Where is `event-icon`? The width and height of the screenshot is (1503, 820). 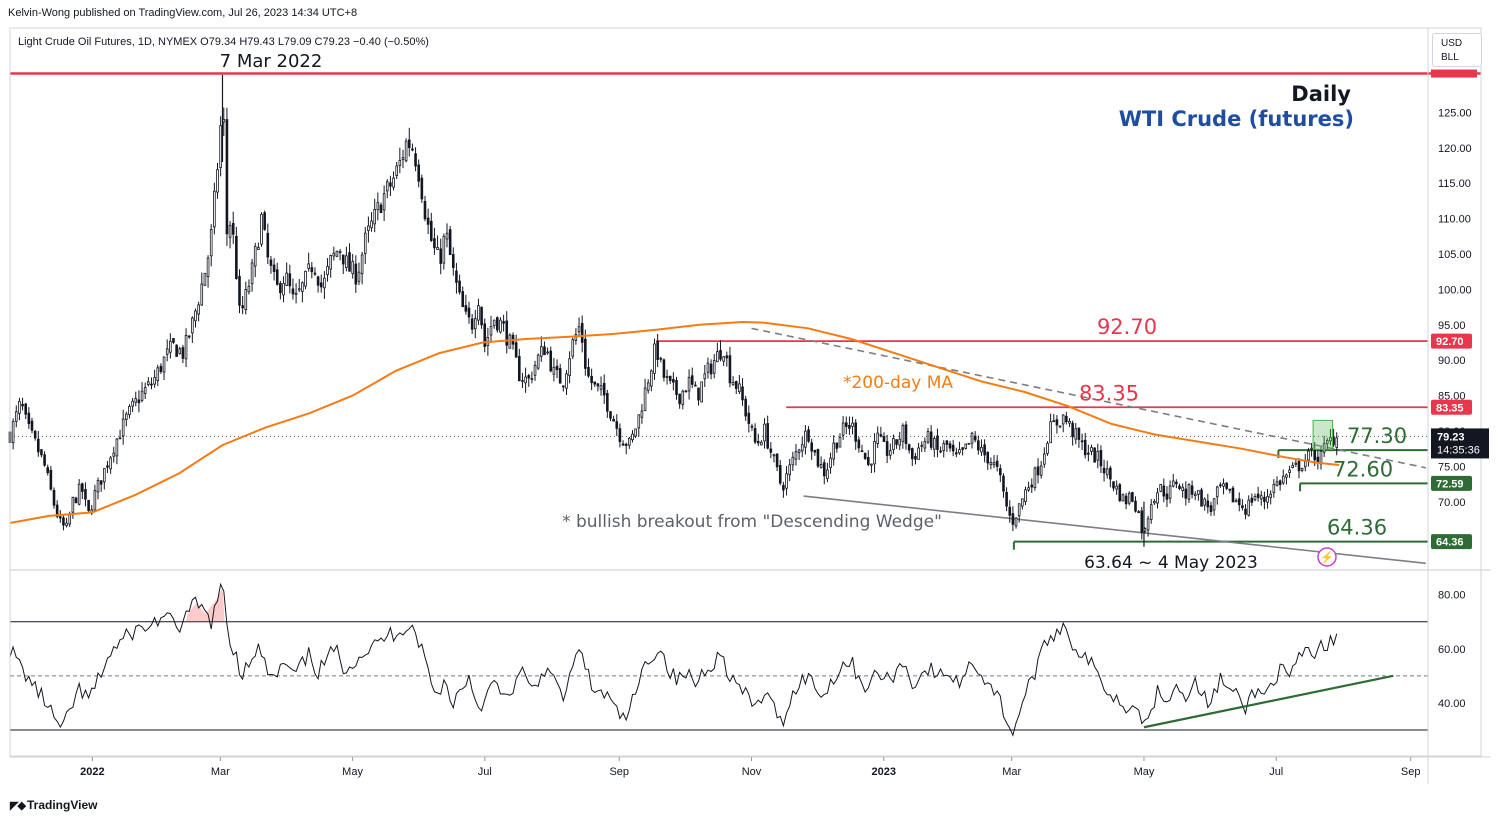
event-icon is located at coordinates (1327, 557).